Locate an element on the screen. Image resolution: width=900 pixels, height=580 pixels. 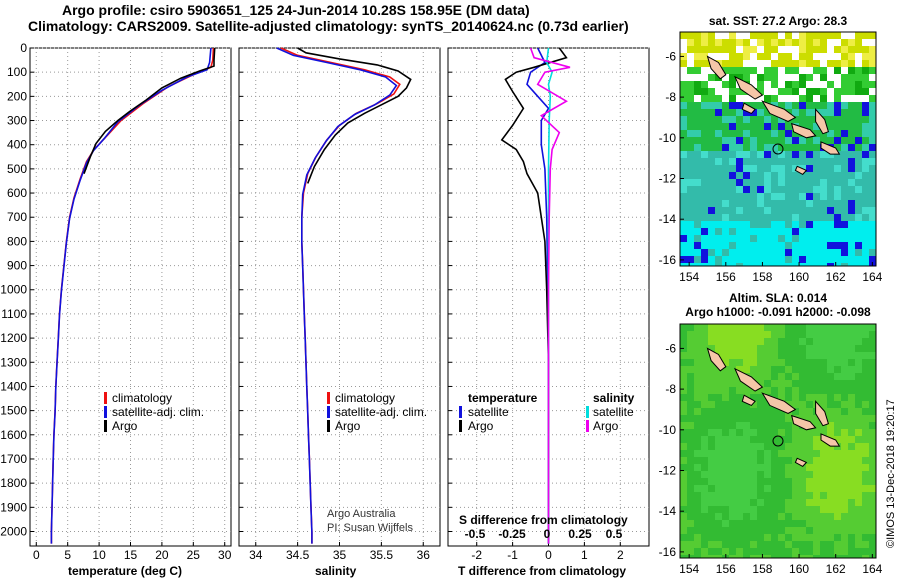
y-tick-label: 1800 is located at coordinates (13, 483).